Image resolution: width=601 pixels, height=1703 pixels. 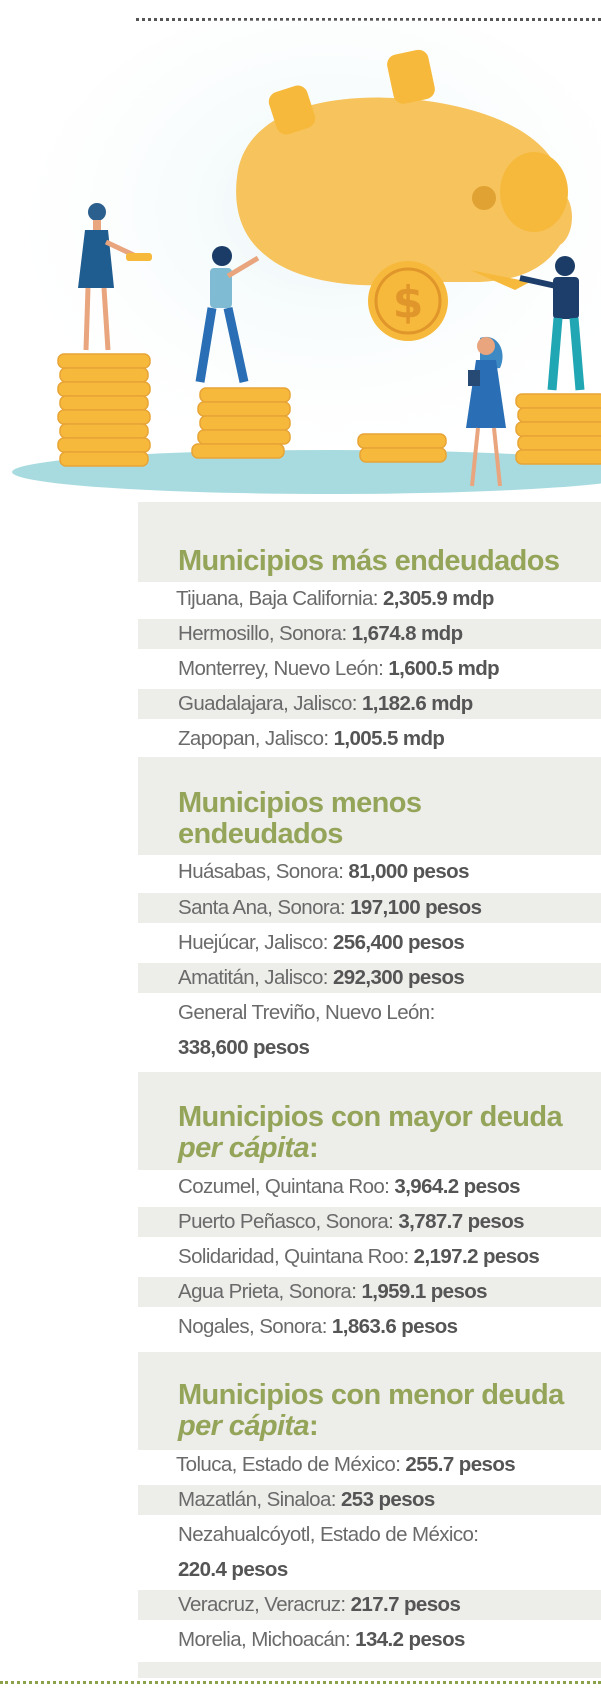 I want to click on list-item: Nezahualcóyotl, Estado de México:, so click(x=369, y=1535).